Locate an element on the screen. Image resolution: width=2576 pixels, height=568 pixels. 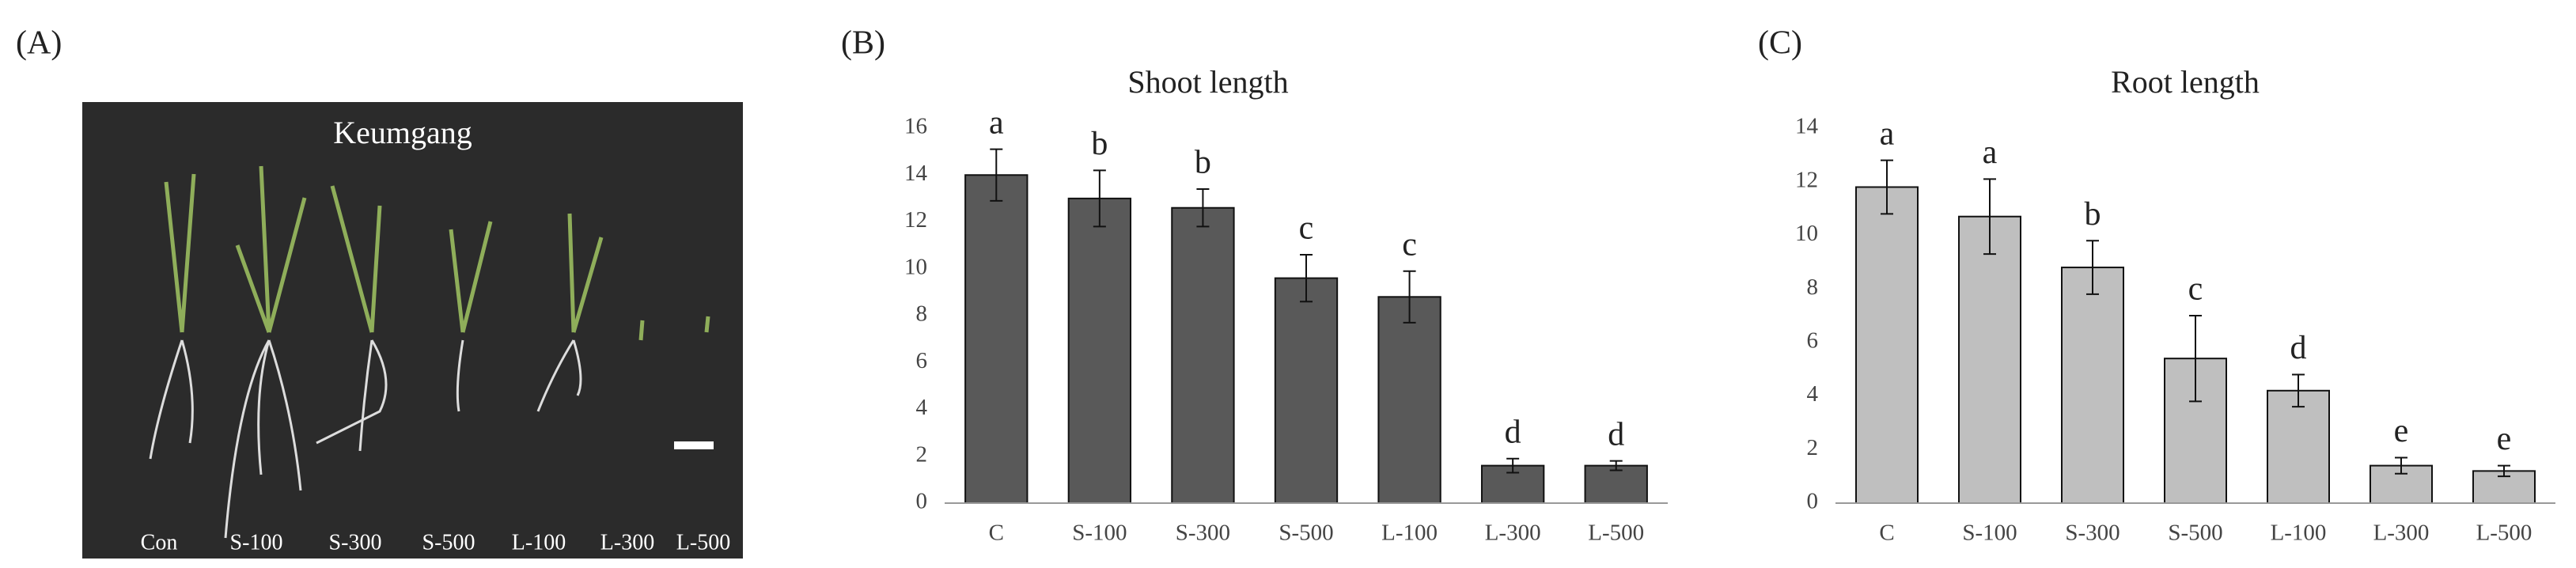
photo-label: S-100 is located at coordinates (256, 542).